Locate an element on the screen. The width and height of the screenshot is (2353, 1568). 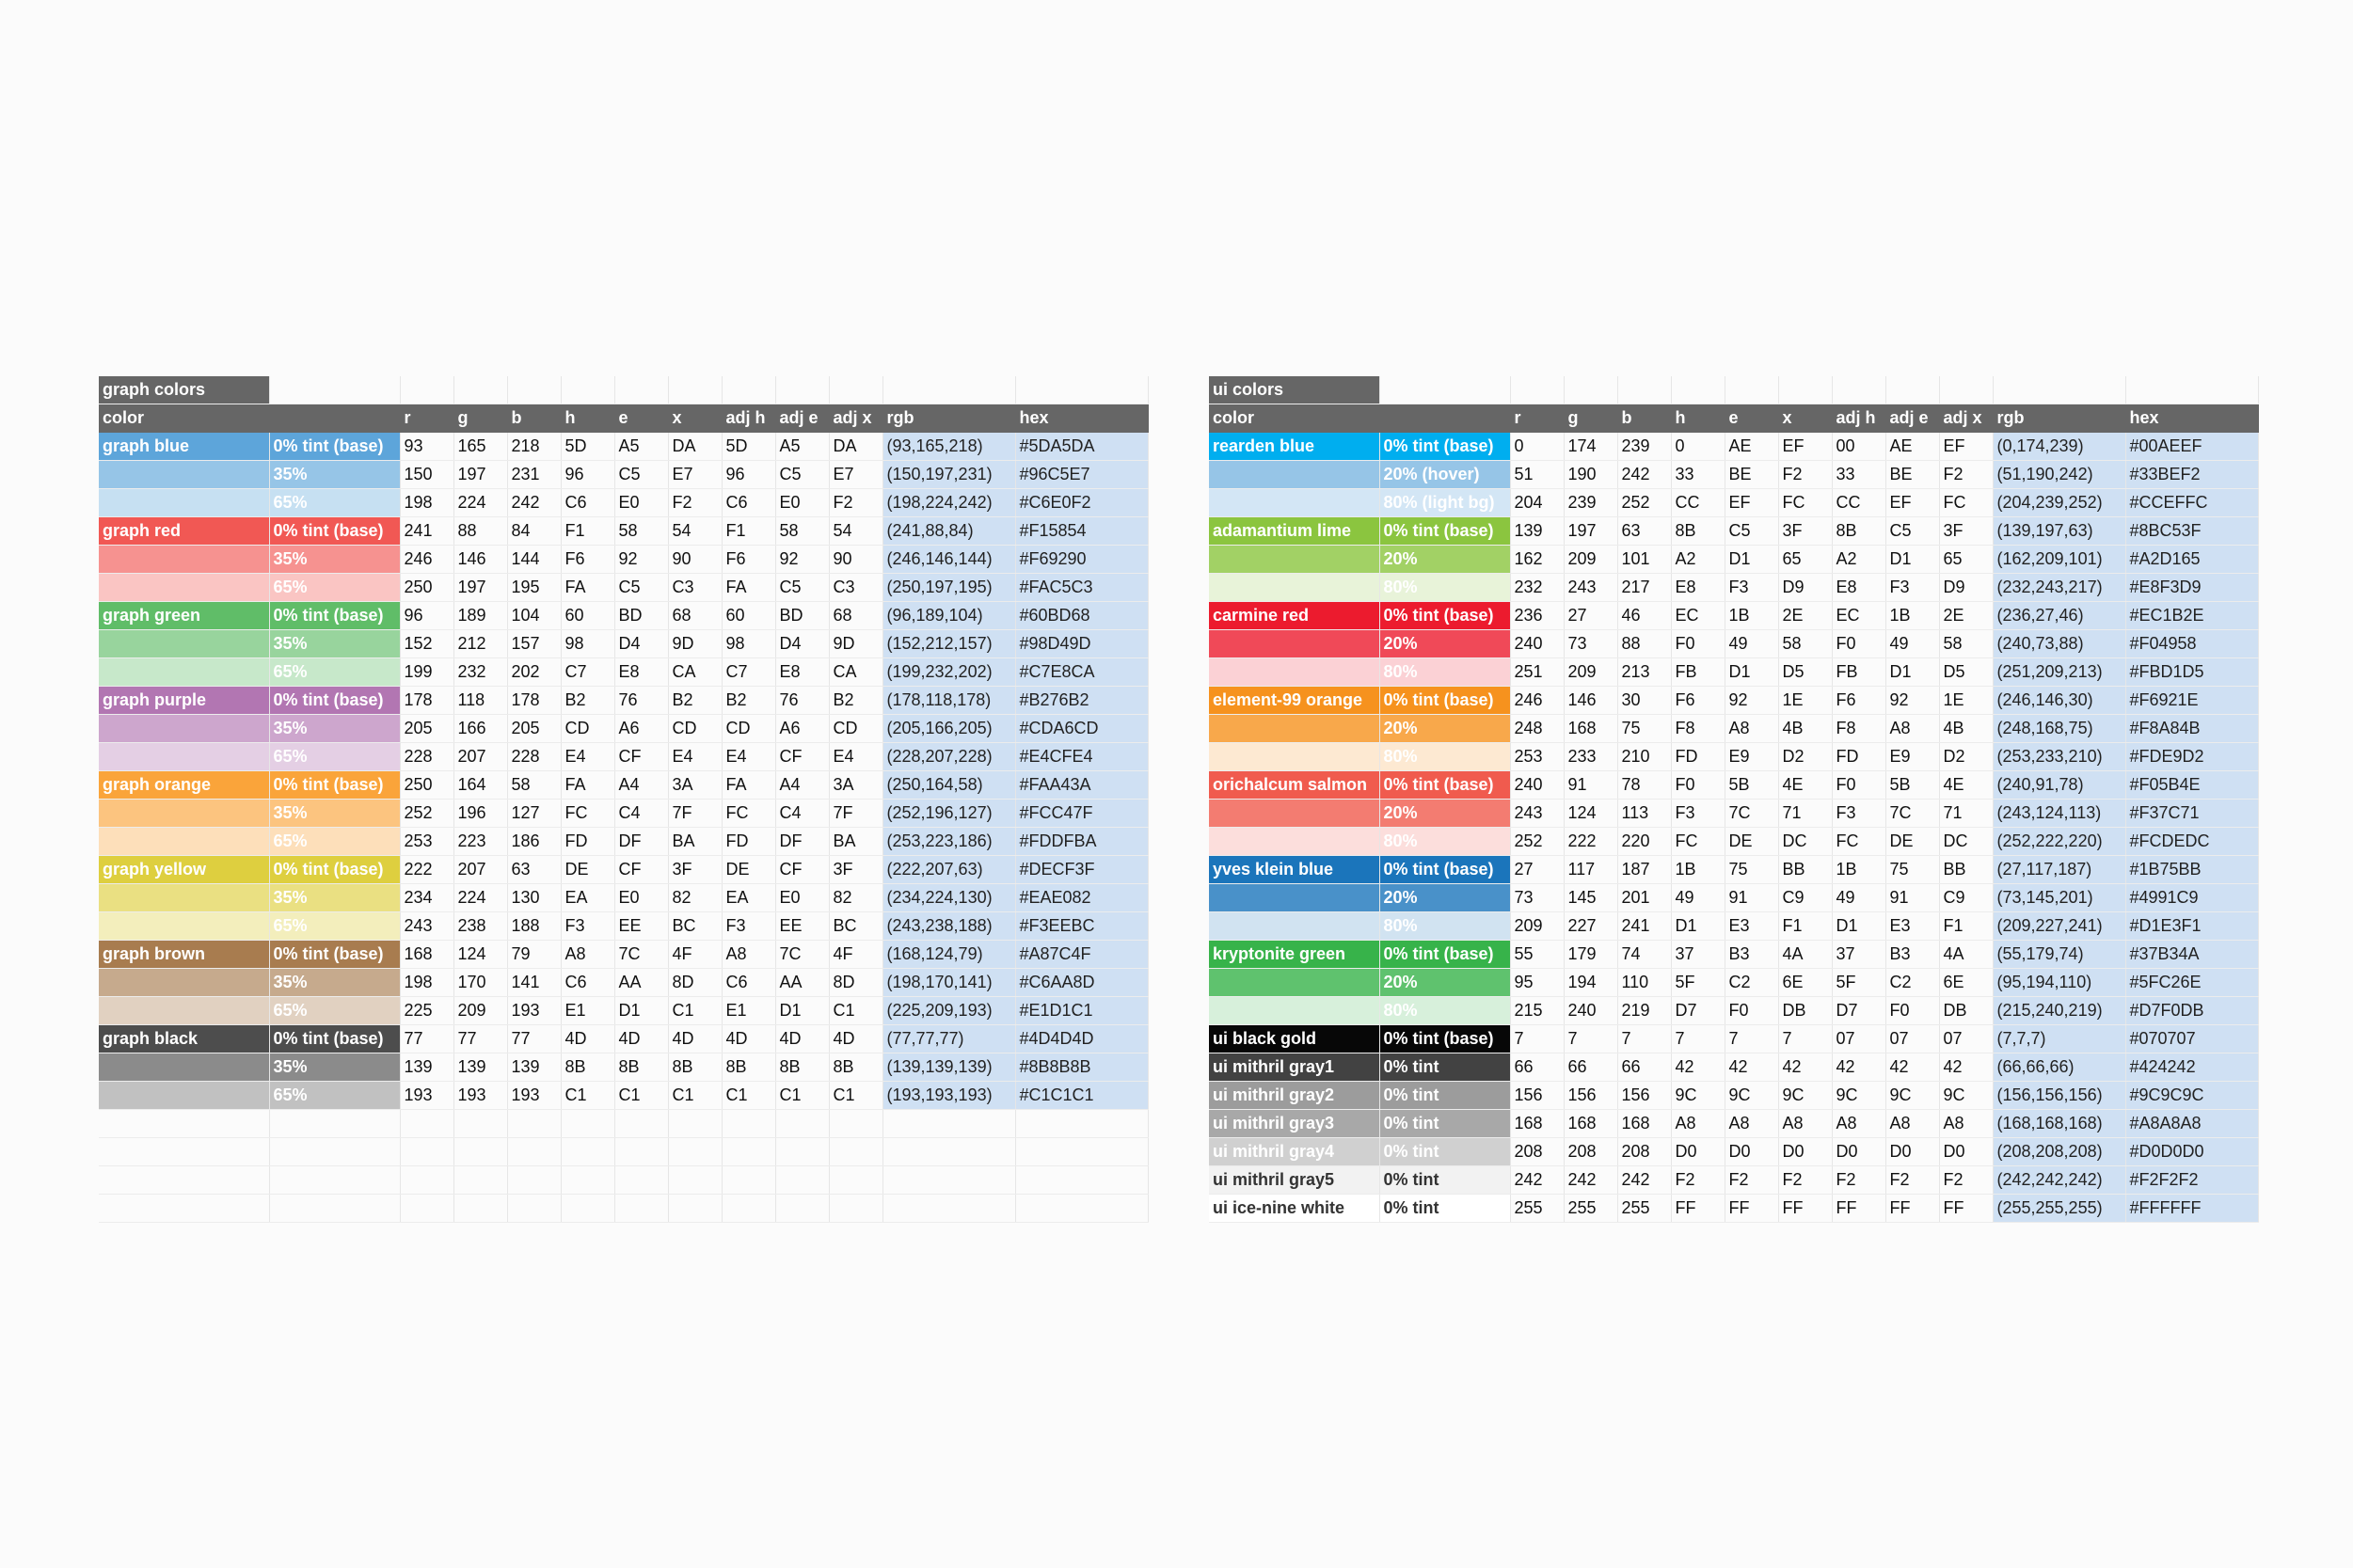
value-cell-e: 5B is located at coordinates (1752, 785).